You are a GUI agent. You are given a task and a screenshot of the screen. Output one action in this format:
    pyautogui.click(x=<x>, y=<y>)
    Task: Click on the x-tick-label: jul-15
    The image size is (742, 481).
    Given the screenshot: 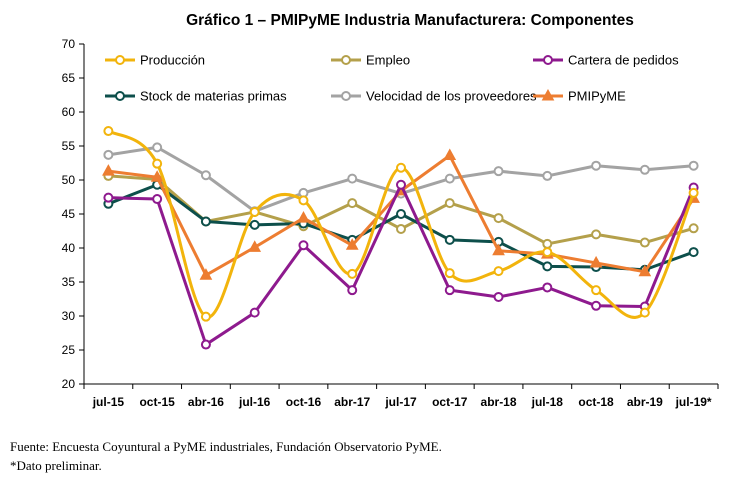 What is the action you would take?
    pyautogui.click(x=108, y=402)
    